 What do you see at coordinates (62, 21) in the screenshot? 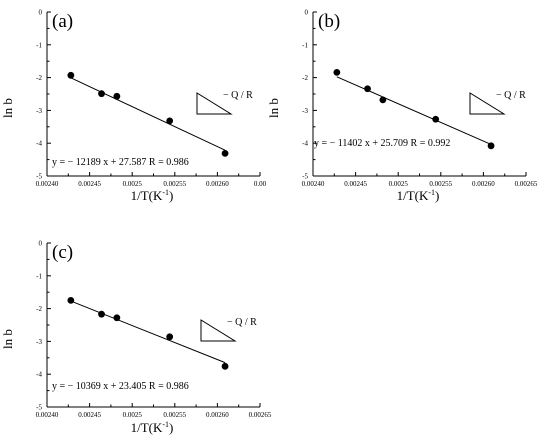
I see `panel-label: (a)` at bounding box center [62, 21].